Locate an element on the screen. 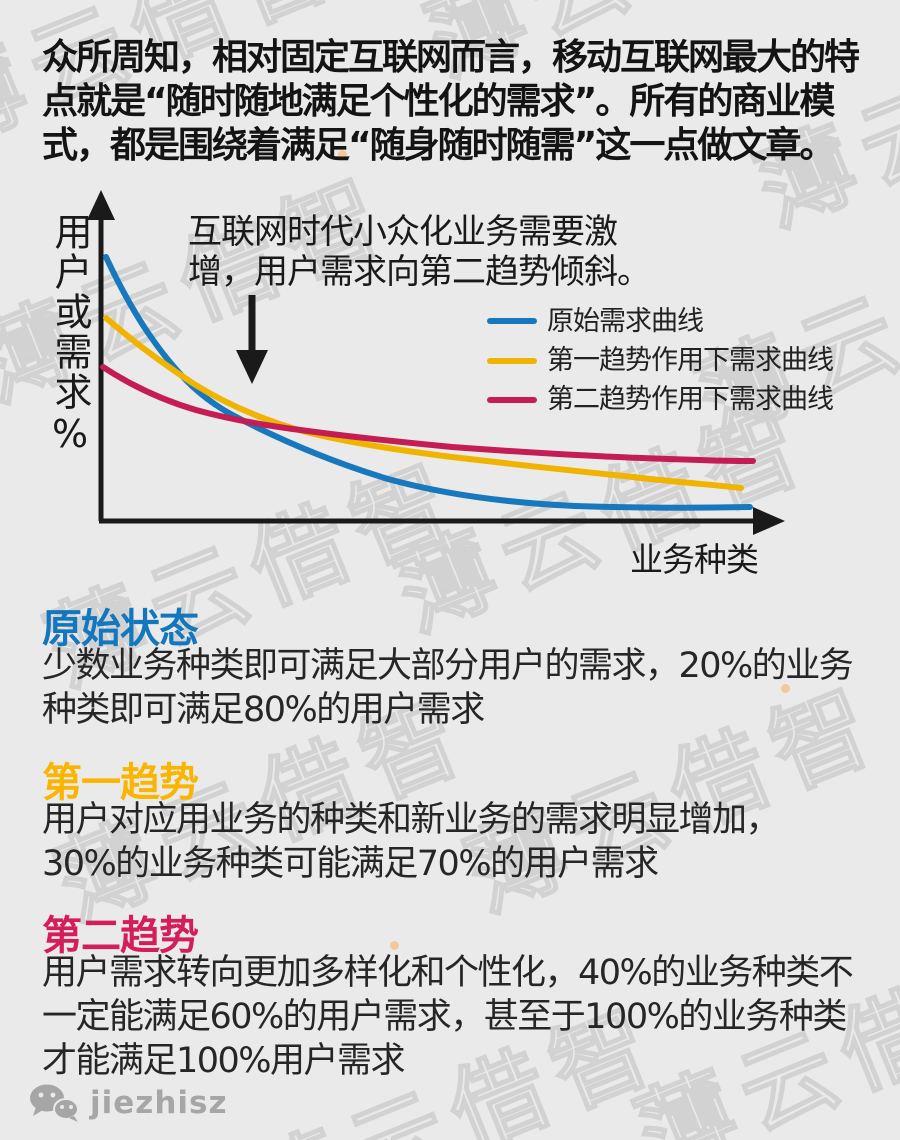 The width and height of the screenshot is (900, 1140). annotation-line: 增，用户需求向第二趋势倾斜。 is located at coordinates (419, 272).